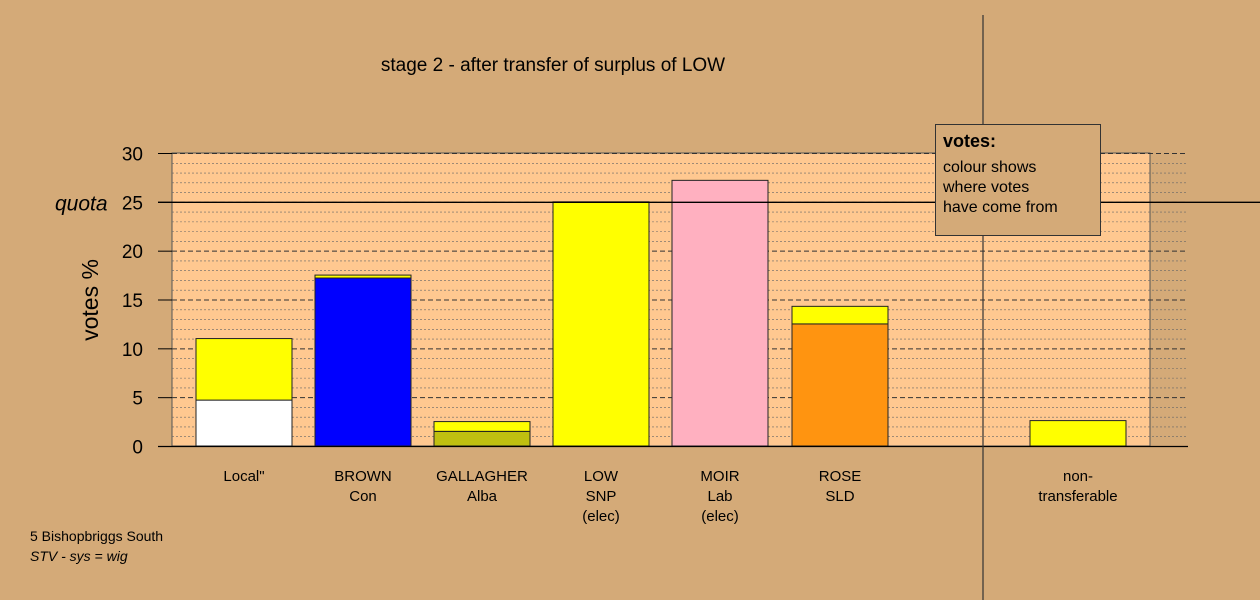  Describe the element at coordinates (90, 300) in the screenshot. I see `y-axis-label: votes %` at that location.